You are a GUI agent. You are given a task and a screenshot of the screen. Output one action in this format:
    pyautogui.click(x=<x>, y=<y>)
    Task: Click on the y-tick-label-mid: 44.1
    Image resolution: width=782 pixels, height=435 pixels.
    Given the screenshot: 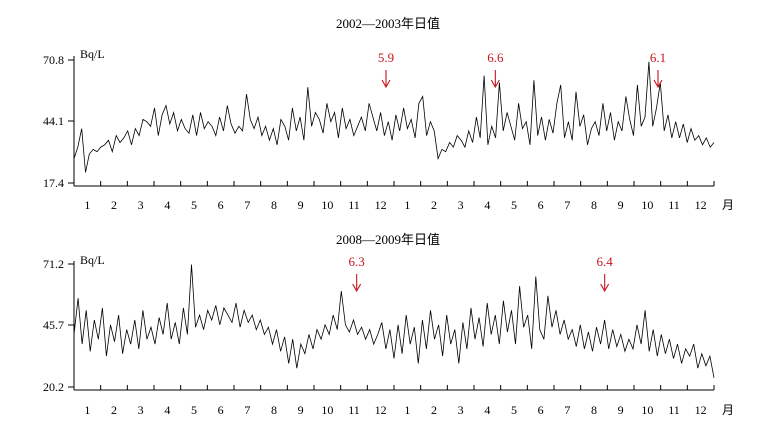 What is the action you would take?
    pyautogui.click(x=53, y=121)
    